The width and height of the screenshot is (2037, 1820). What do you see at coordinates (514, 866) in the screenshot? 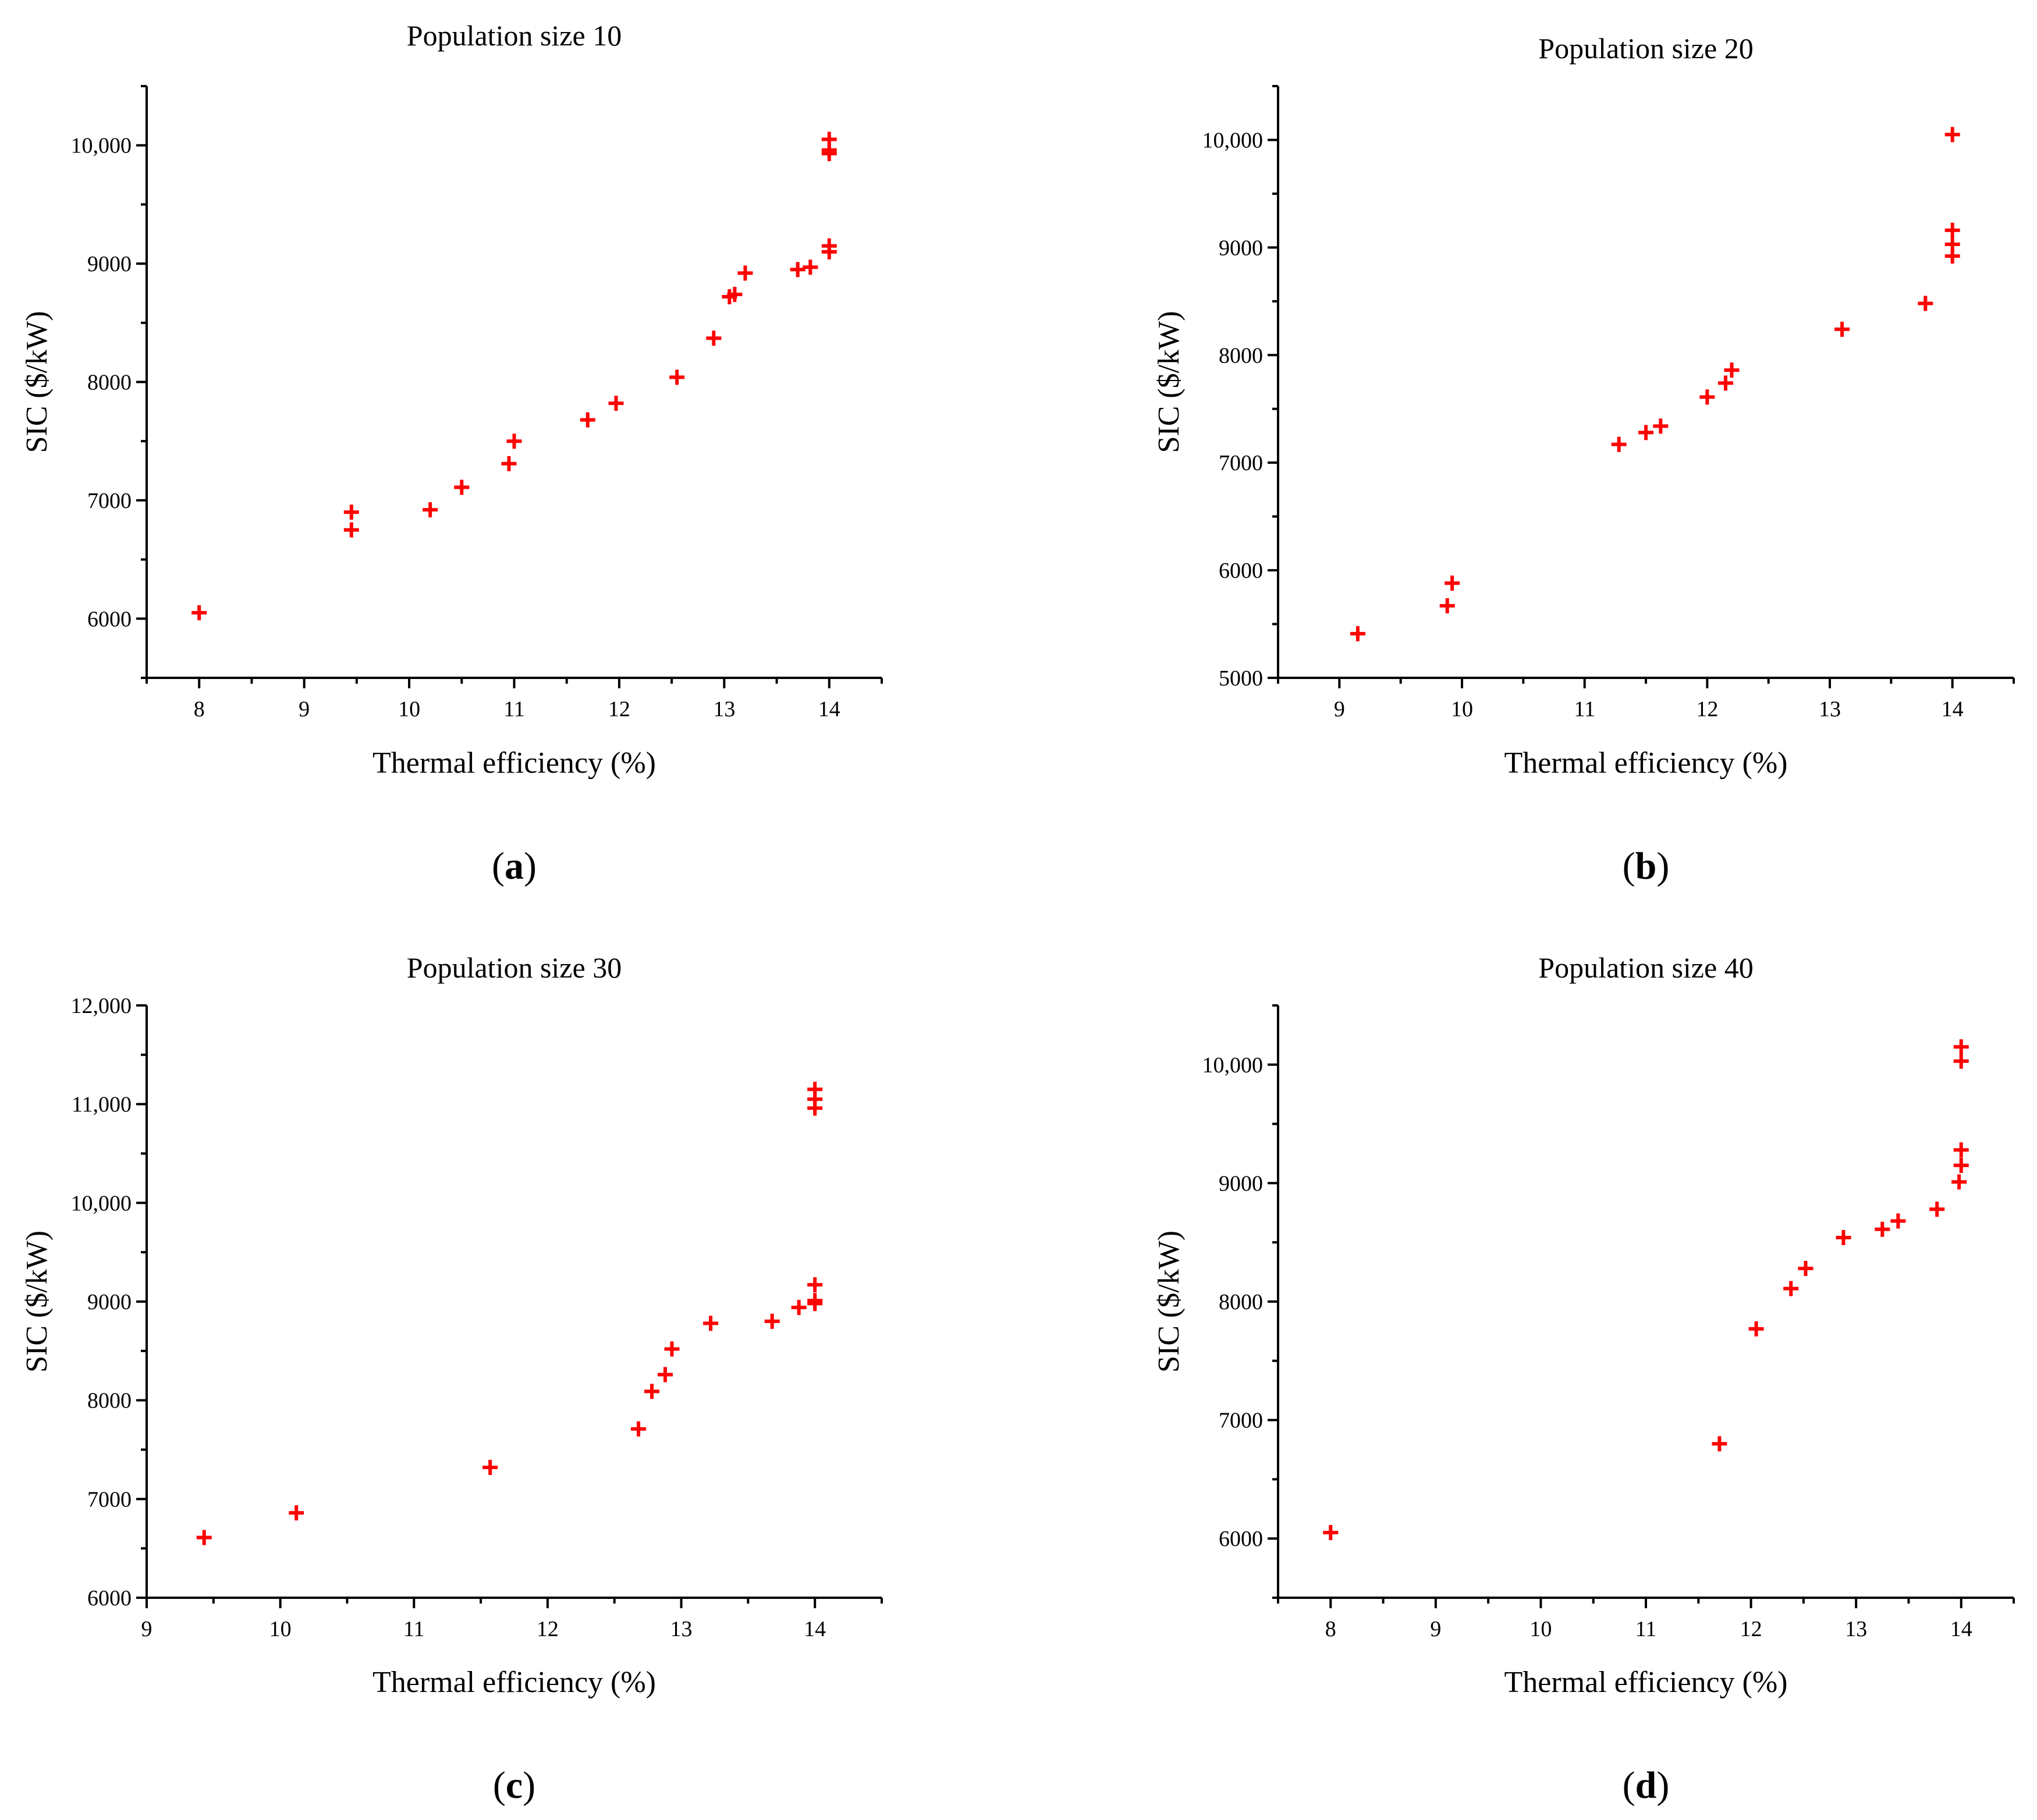
I see `panel-label: (a)` at bounding box center [514, 866].